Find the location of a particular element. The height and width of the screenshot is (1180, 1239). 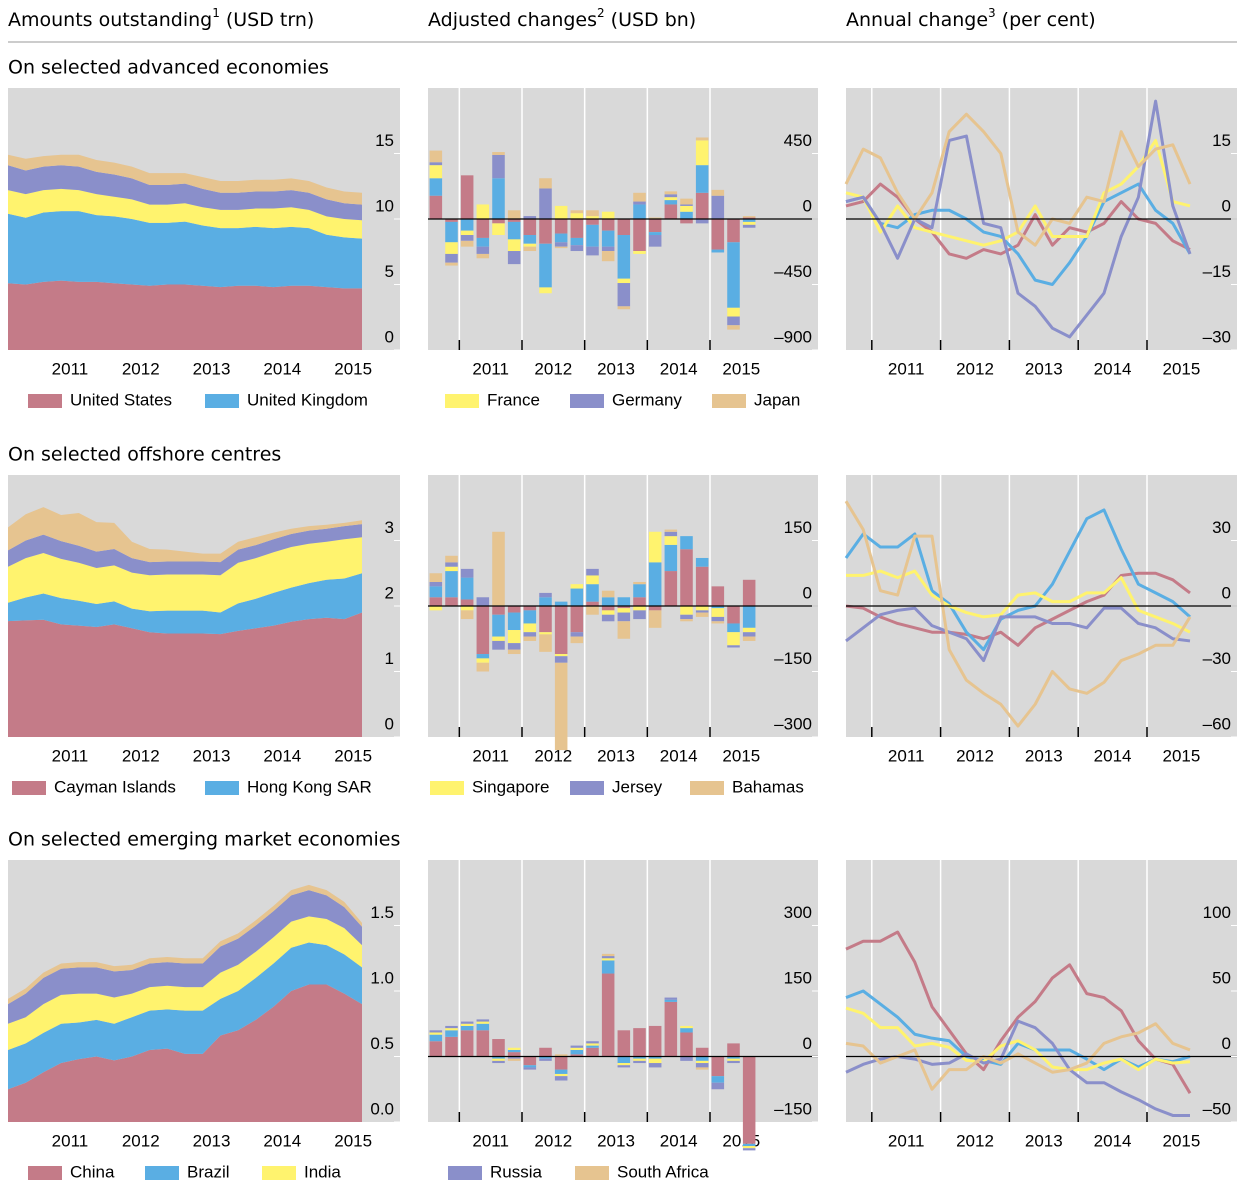

legend-label: Cayman Islands is located at coordinates (115, 786).